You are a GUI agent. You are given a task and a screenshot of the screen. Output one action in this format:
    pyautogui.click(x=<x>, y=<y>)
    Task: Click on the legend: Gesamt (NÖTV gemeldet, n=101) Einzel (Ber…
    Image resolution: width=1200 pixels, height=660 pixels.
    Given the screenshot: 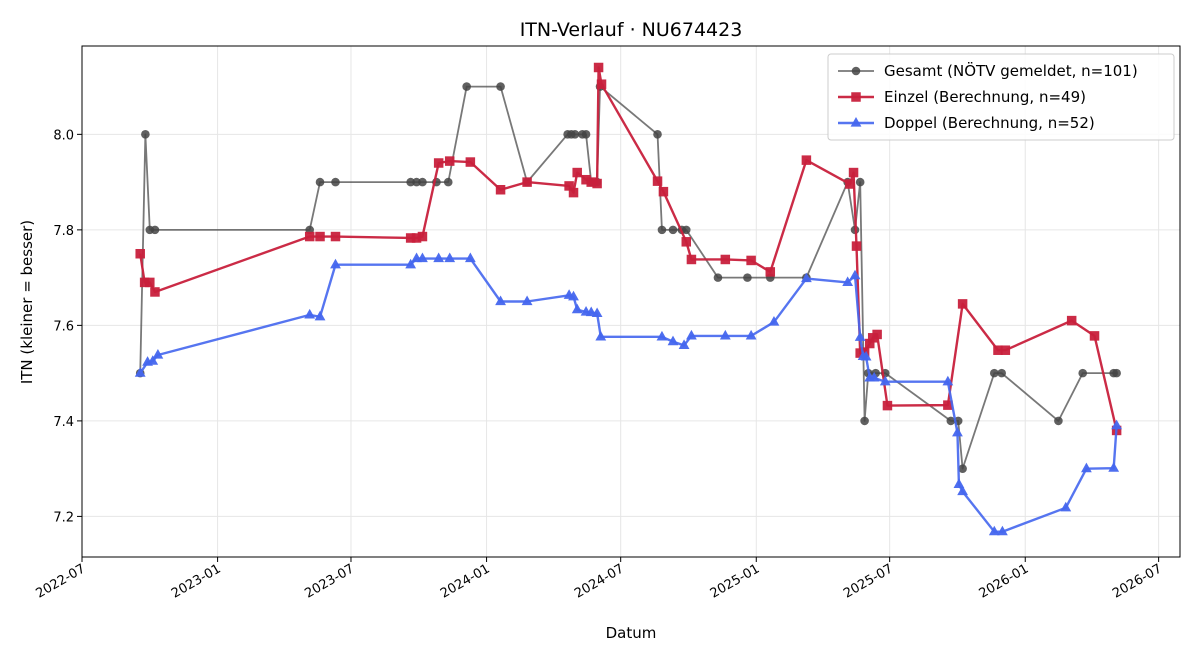 What is the action you would take?
    pyautogui.click(x=1001, y=97)
    